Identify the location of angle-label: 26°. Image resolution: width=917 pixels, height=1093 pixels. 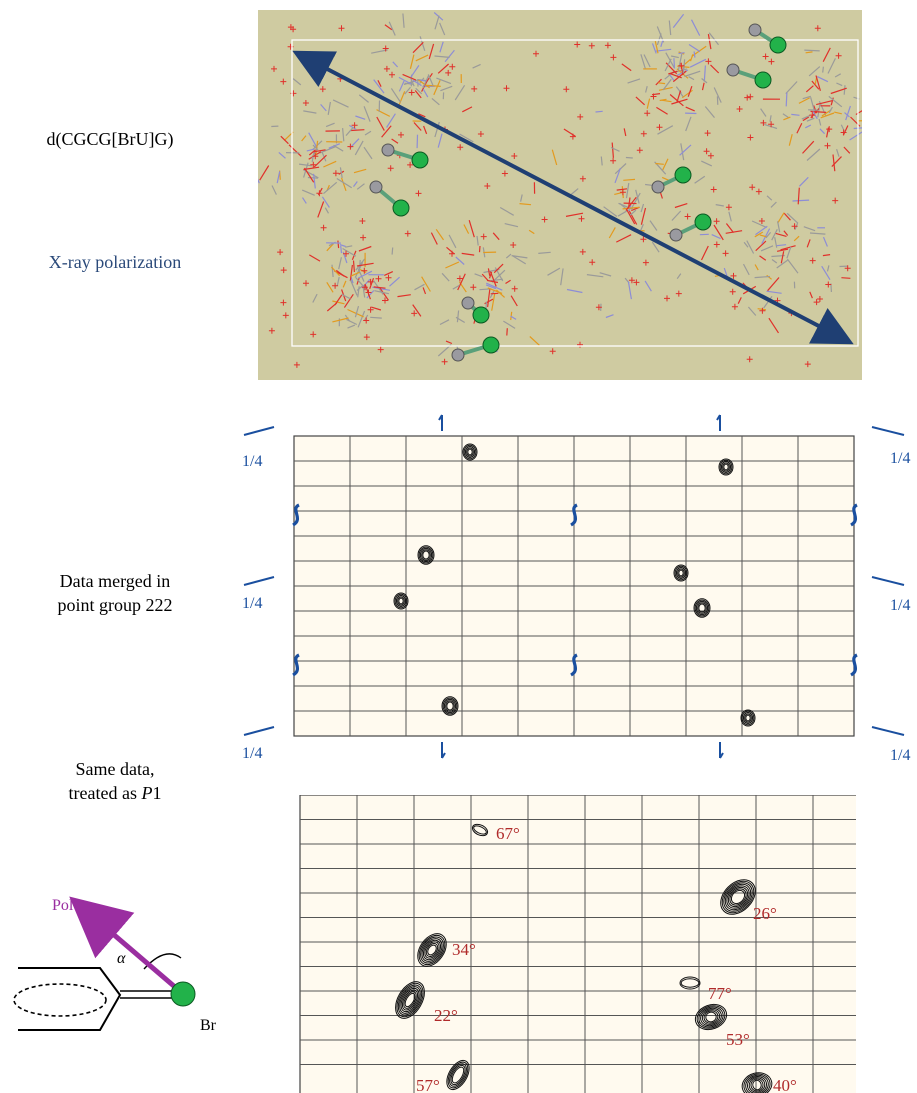
(765, 913).